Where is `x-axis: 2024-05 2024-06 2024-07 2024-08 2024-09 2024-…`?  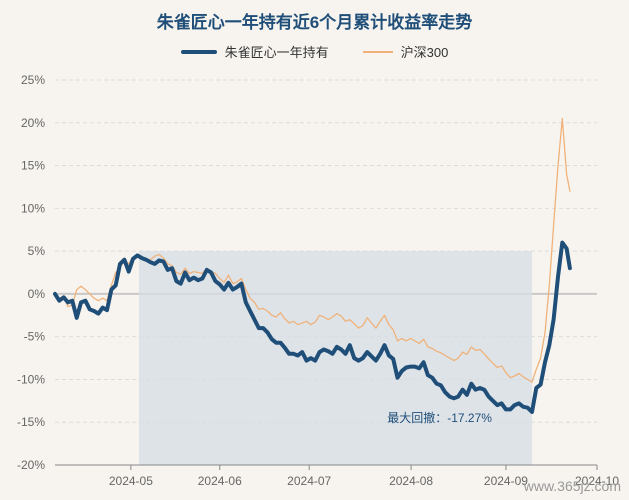 x-axis: 2024-05 2024-06 2024-07 2024-08 2024-09 2024-… is located at coordinates (337, 476).